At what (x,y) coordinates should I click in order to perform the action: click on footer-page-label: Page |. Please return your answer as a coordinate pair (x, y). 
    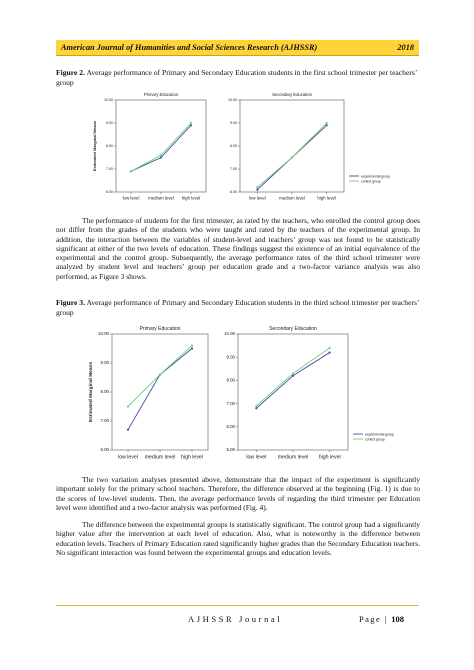
    Looking at the image, I should click on (375, 619).